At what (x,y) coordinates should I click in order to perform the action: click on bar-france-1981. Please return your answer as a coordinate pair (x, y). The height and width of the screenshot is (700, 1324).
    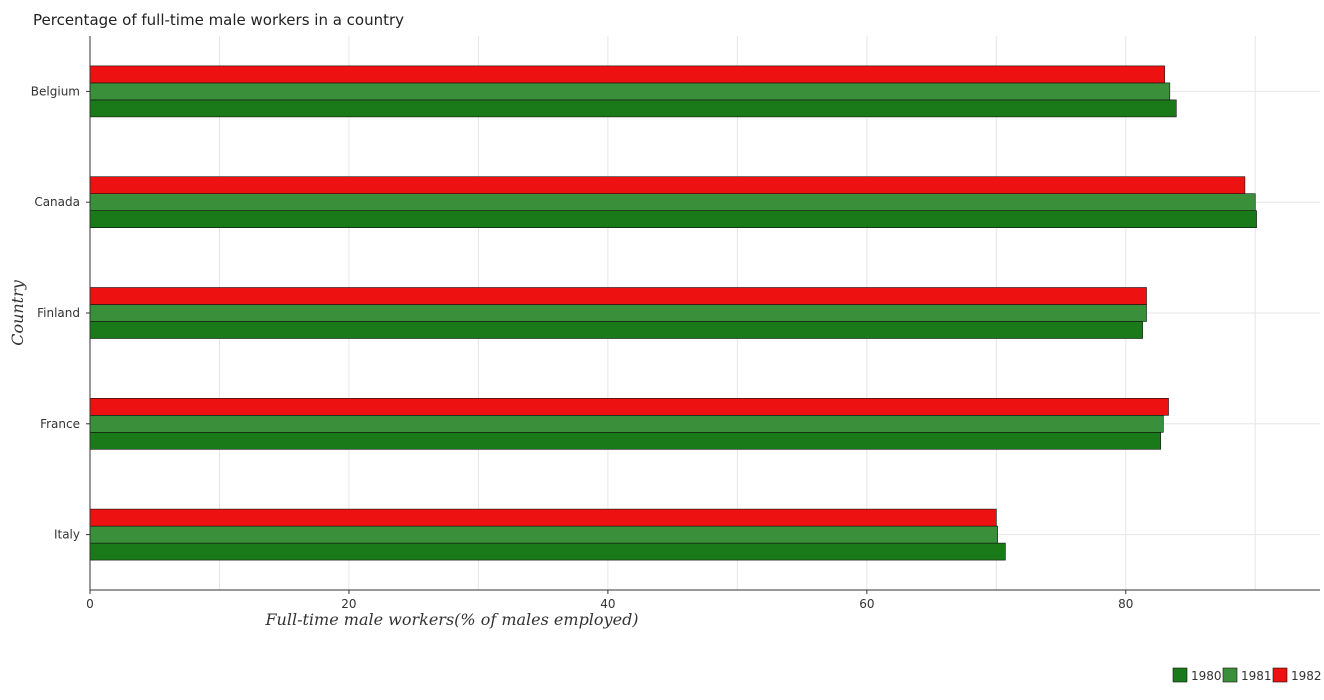
    Looking at the image, I should click on (626, 423).